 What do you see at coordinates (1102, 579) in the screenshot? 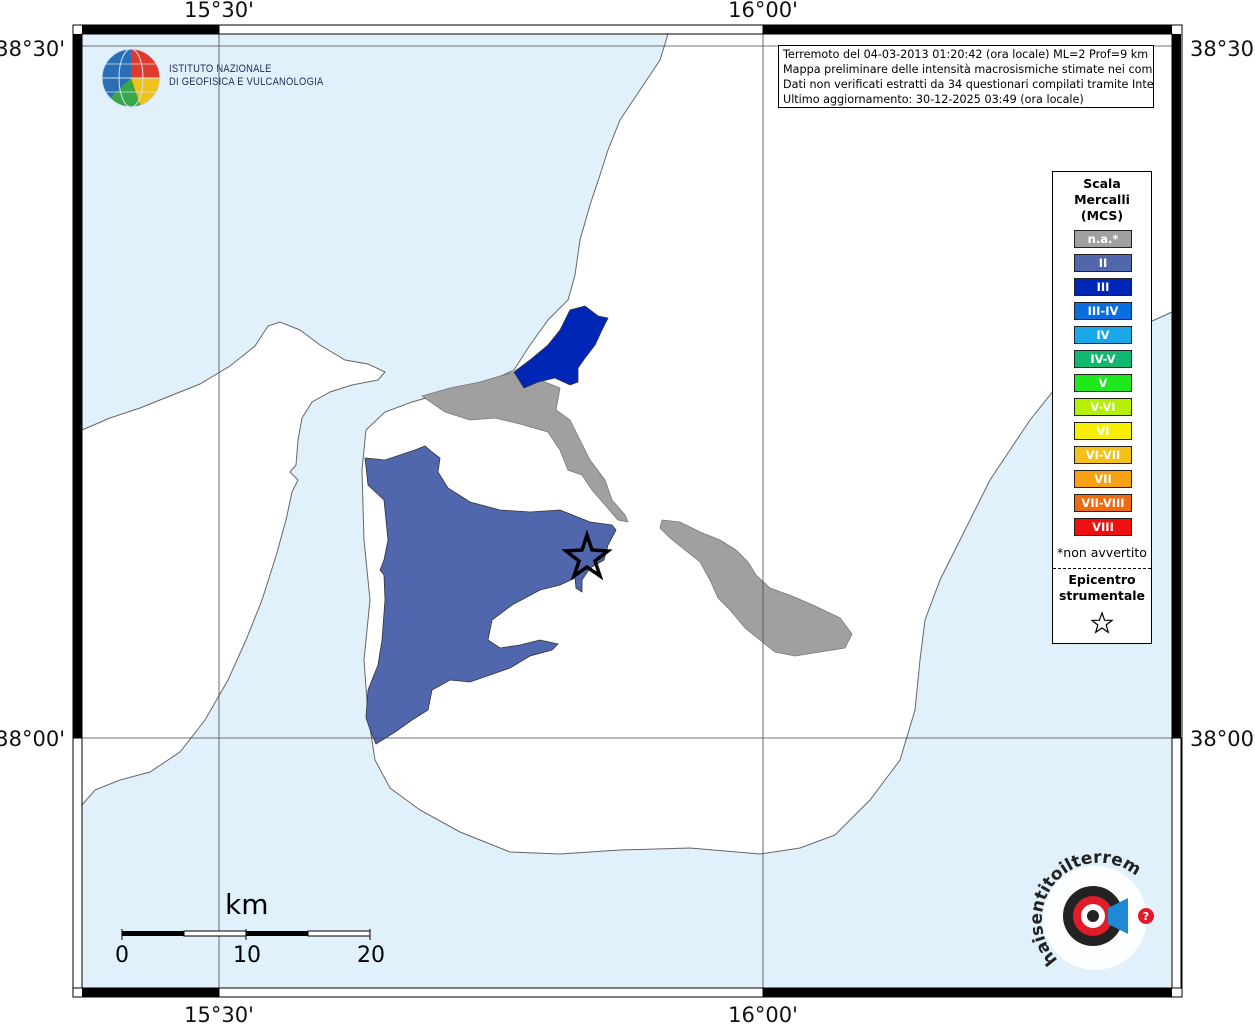
I see `epicenter-line1: Epicentro` at bounding box center [1102, 579].